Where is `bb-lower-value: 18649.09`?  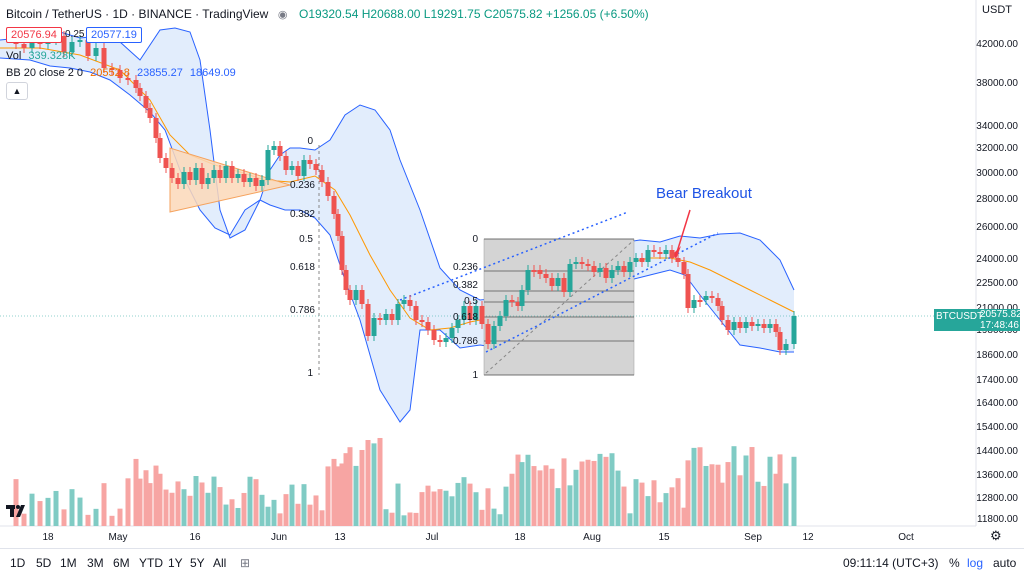 bb-lower-value: 18649.09 is located at coordinates (212, 73).